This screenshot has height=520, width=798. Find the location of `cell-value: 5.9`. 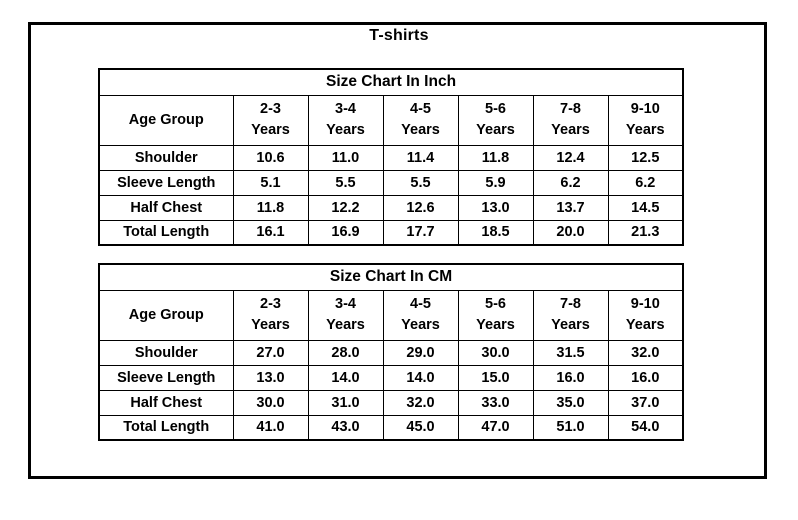

cell-value: 5.9 is located at coordinates (495, 182).